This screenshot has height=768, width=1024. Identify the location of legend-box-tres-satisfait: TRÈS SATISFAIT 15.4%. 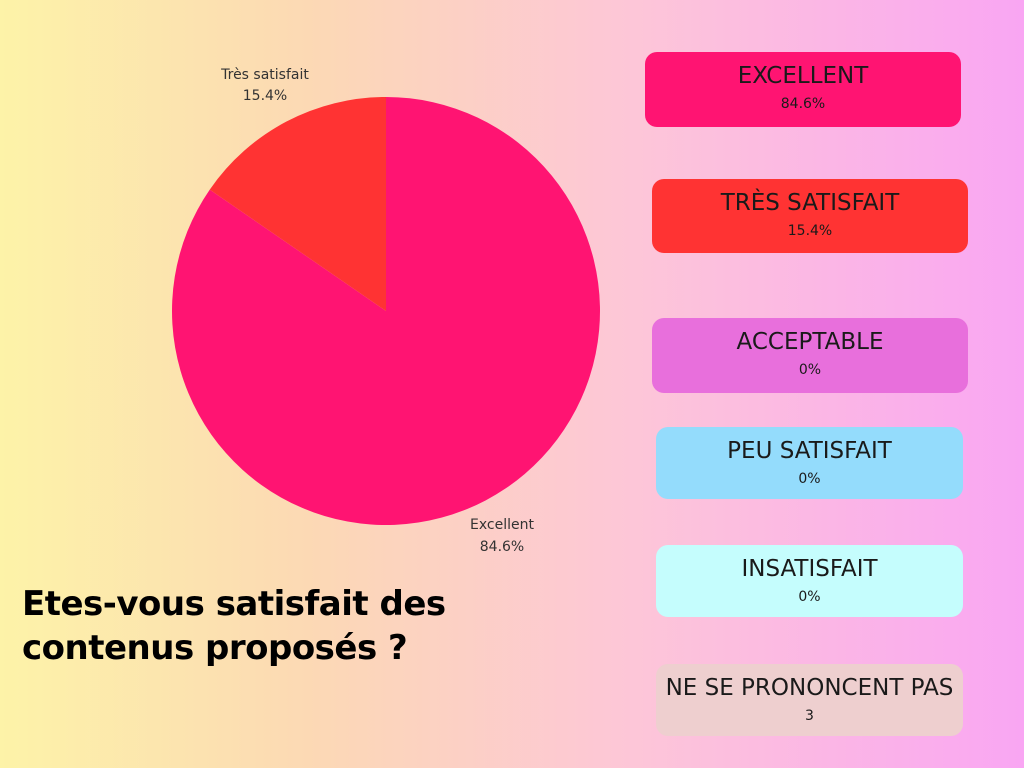
(810, 216).